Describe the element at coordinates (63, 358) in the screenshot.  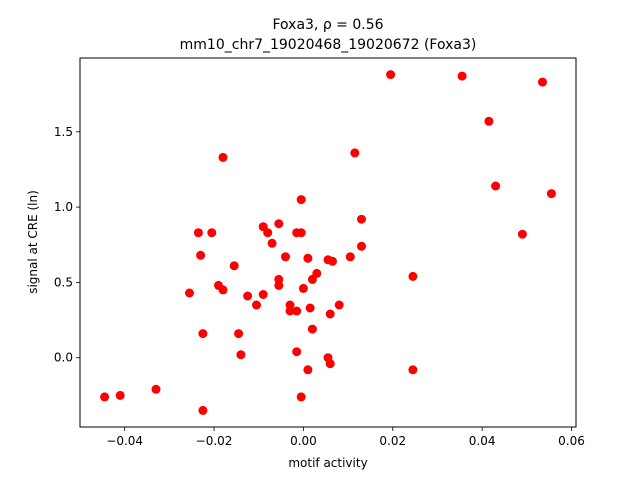
I see `y-tick-label: 0.0` at that location.